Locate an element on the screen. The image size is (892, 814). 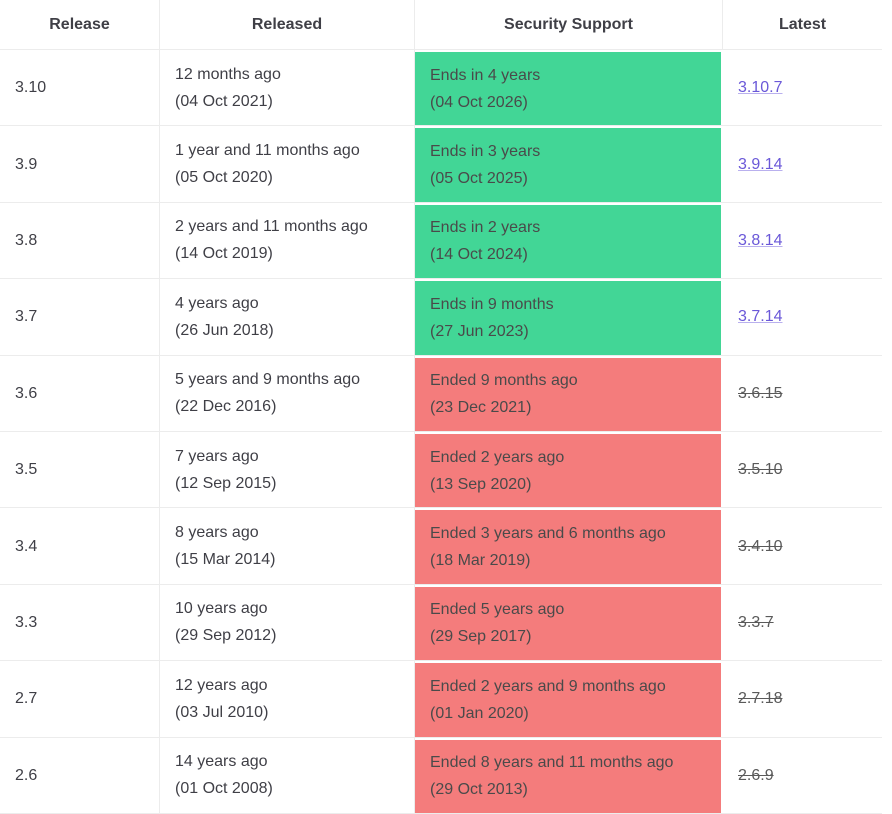
support-status-text: Ends in 2 years is located at coordinates (485, 228).